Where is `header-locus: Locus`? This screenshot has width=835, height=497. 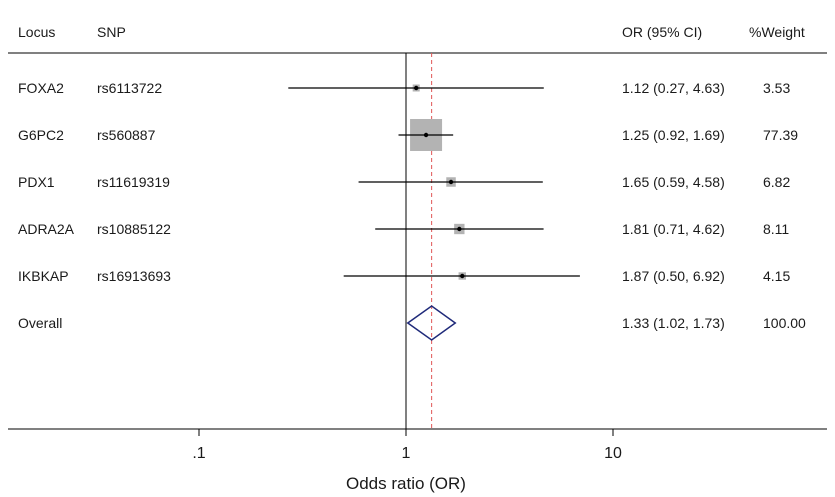
header-locus: Locus is located at coordinates (36, 32).